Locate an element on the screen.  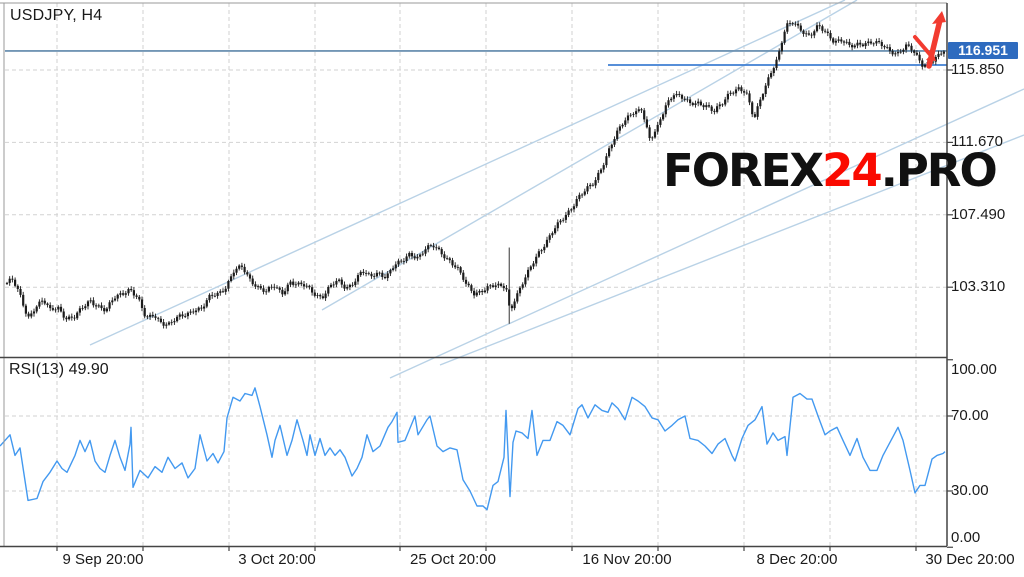
watermark-part-24: 24 is located at coordinates (852, 170).